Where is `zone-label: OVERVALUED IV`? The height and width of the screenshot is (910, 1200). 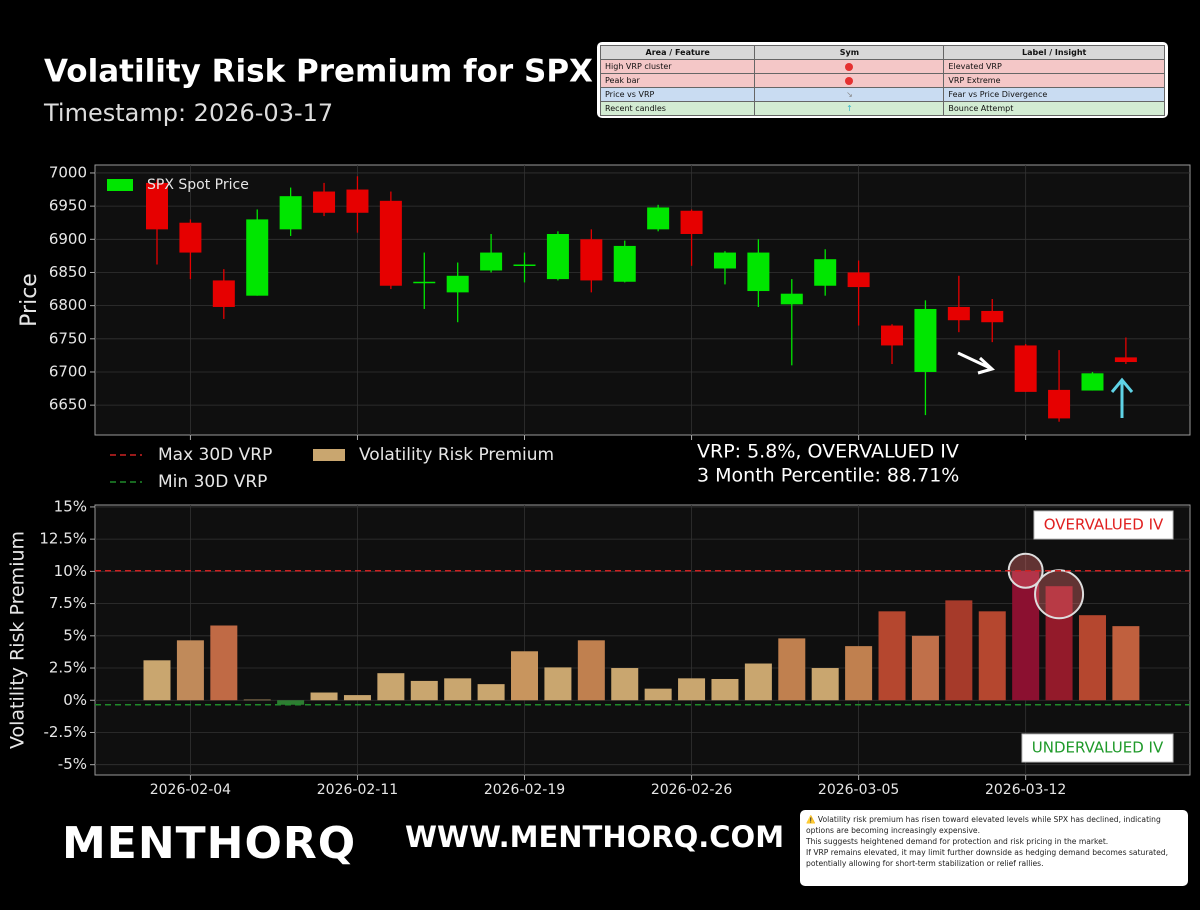
zone-label: OVERVALUED IV is located at coordinates (1104, 525).